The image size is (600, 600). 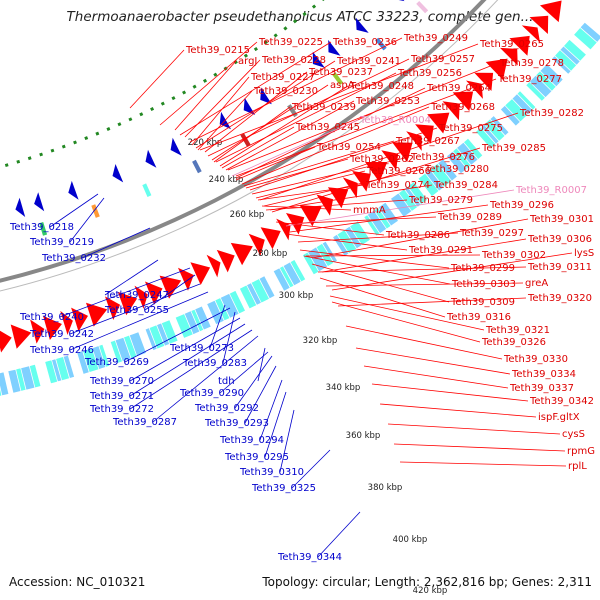 What do you see at coordinates (465, 185) in the screenshot?
I see `forward-gene-label: Teth39_0284` at bounding box center [465, 185].